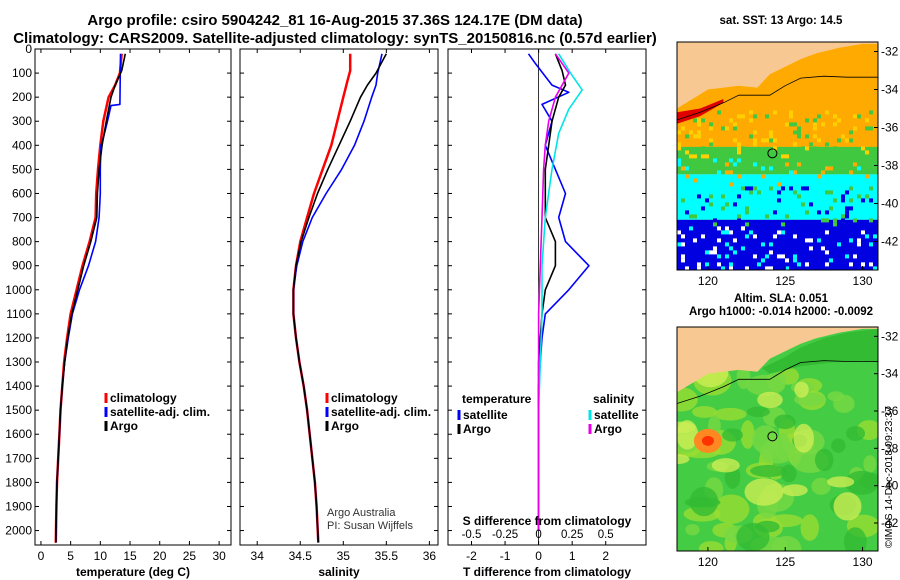 This screenshot has width=900, height=580. Describe the element at coordinates (339, 572) in the screenshot. I see `x-axis-label: salinity` at that location.